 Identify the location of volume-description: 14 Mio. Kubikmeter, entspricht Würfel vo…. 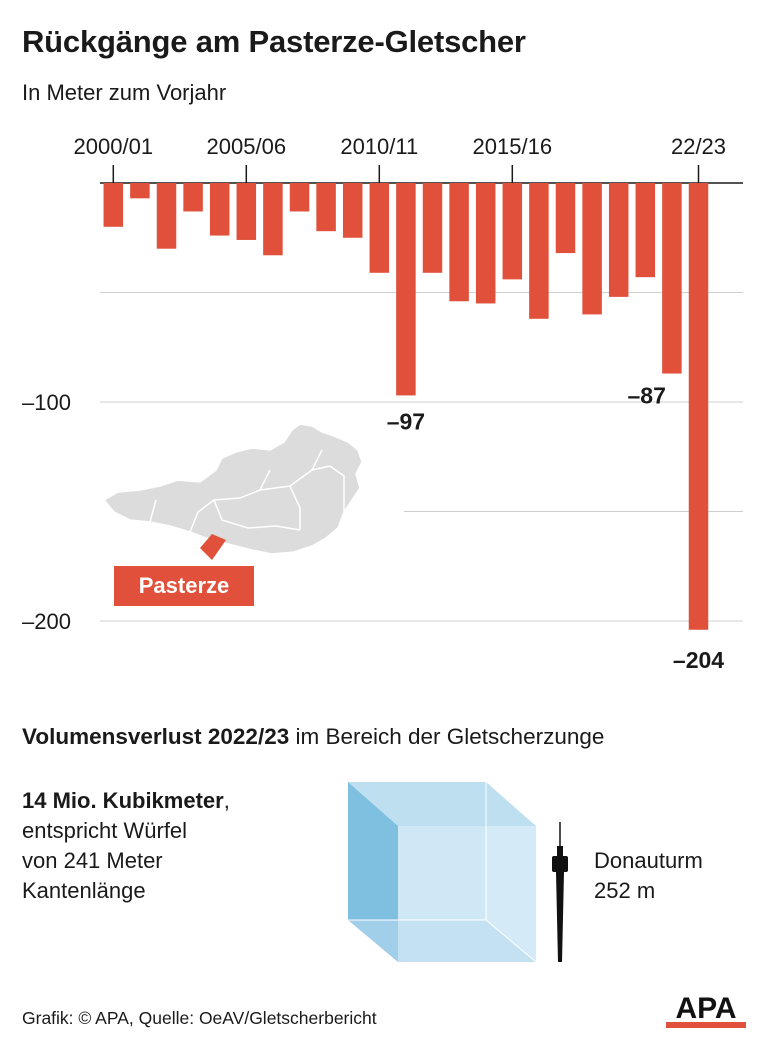
(126, 846).